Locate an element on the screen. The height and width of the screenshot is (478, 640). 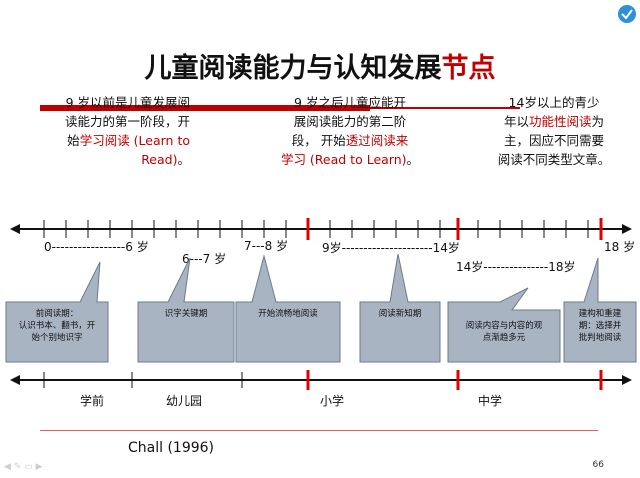
col2-line3-red: 透过阅读来 is located at coordinates (377, 140).